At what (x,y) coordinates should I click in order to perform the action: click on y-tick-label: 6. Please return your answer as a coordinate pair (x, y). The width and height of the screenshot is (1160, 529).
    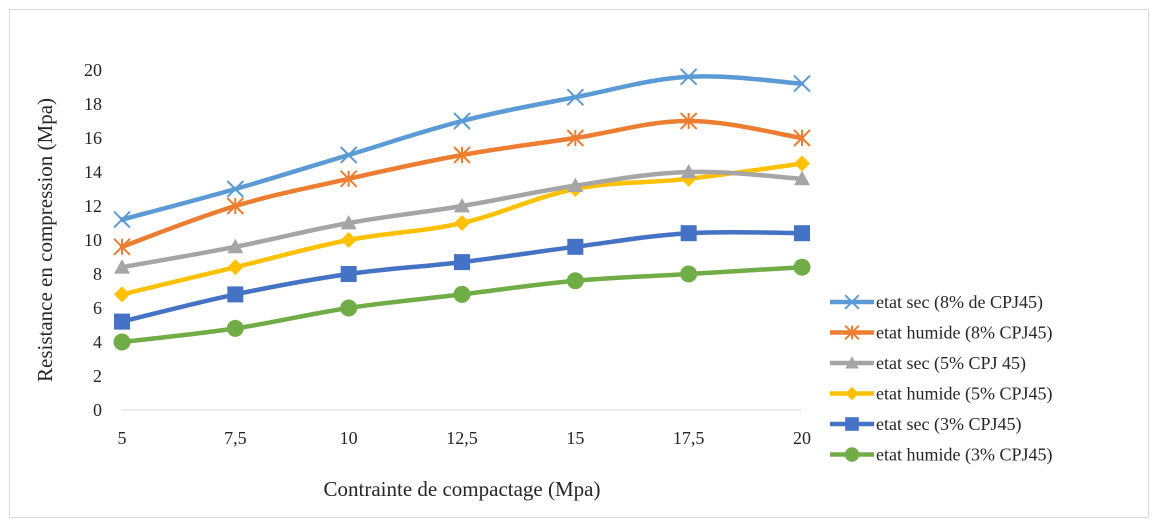
    Looking at the image, I should click on (97, 308).